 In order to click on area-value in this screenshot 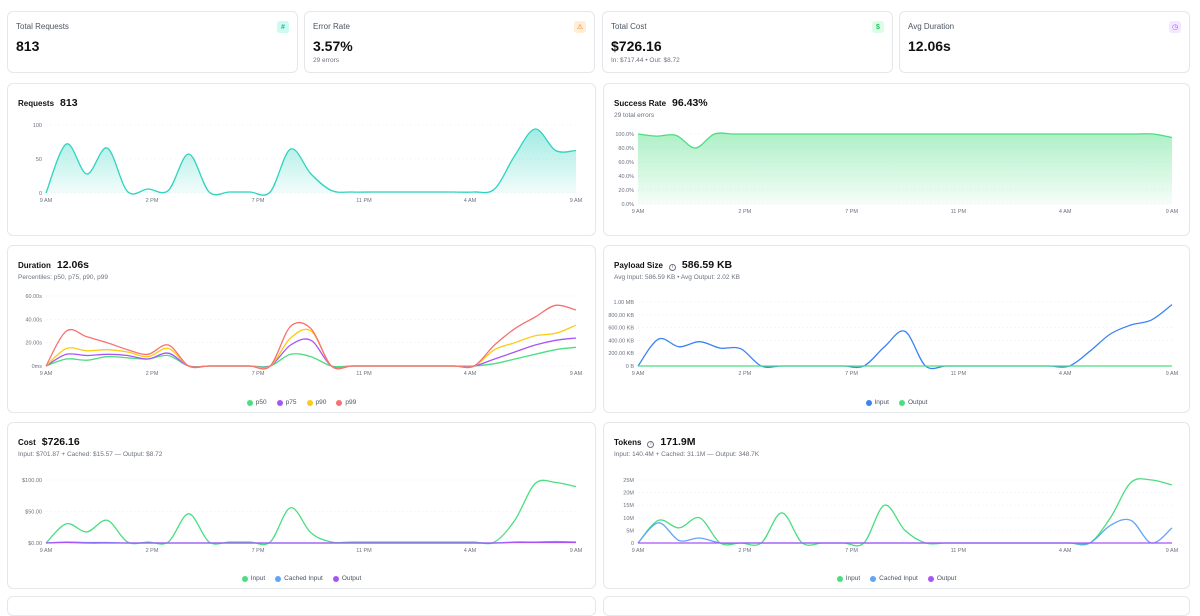, I will do `click(311, 162)`.